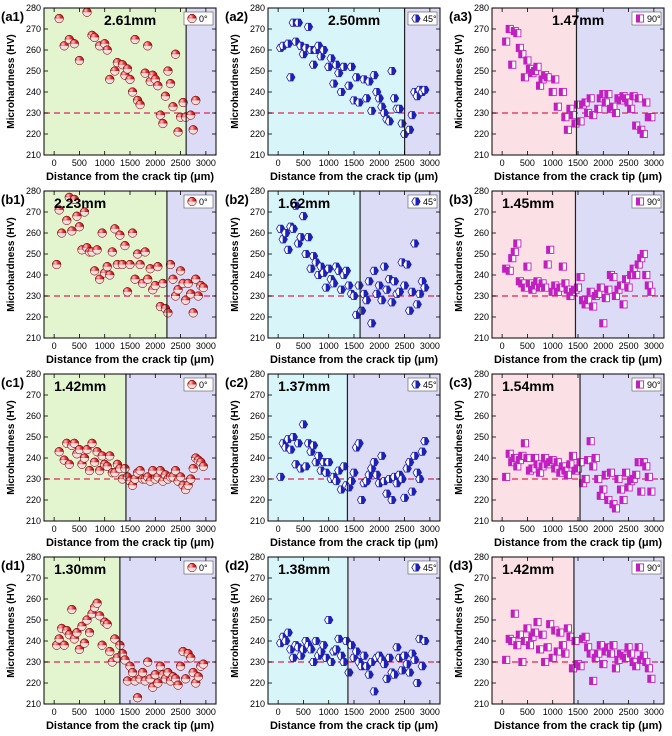 This screenshot has height=736, width=672. Describe the element at coordinates (430, 19) in the screenshot. I see `legend-label: 45°` at that location.